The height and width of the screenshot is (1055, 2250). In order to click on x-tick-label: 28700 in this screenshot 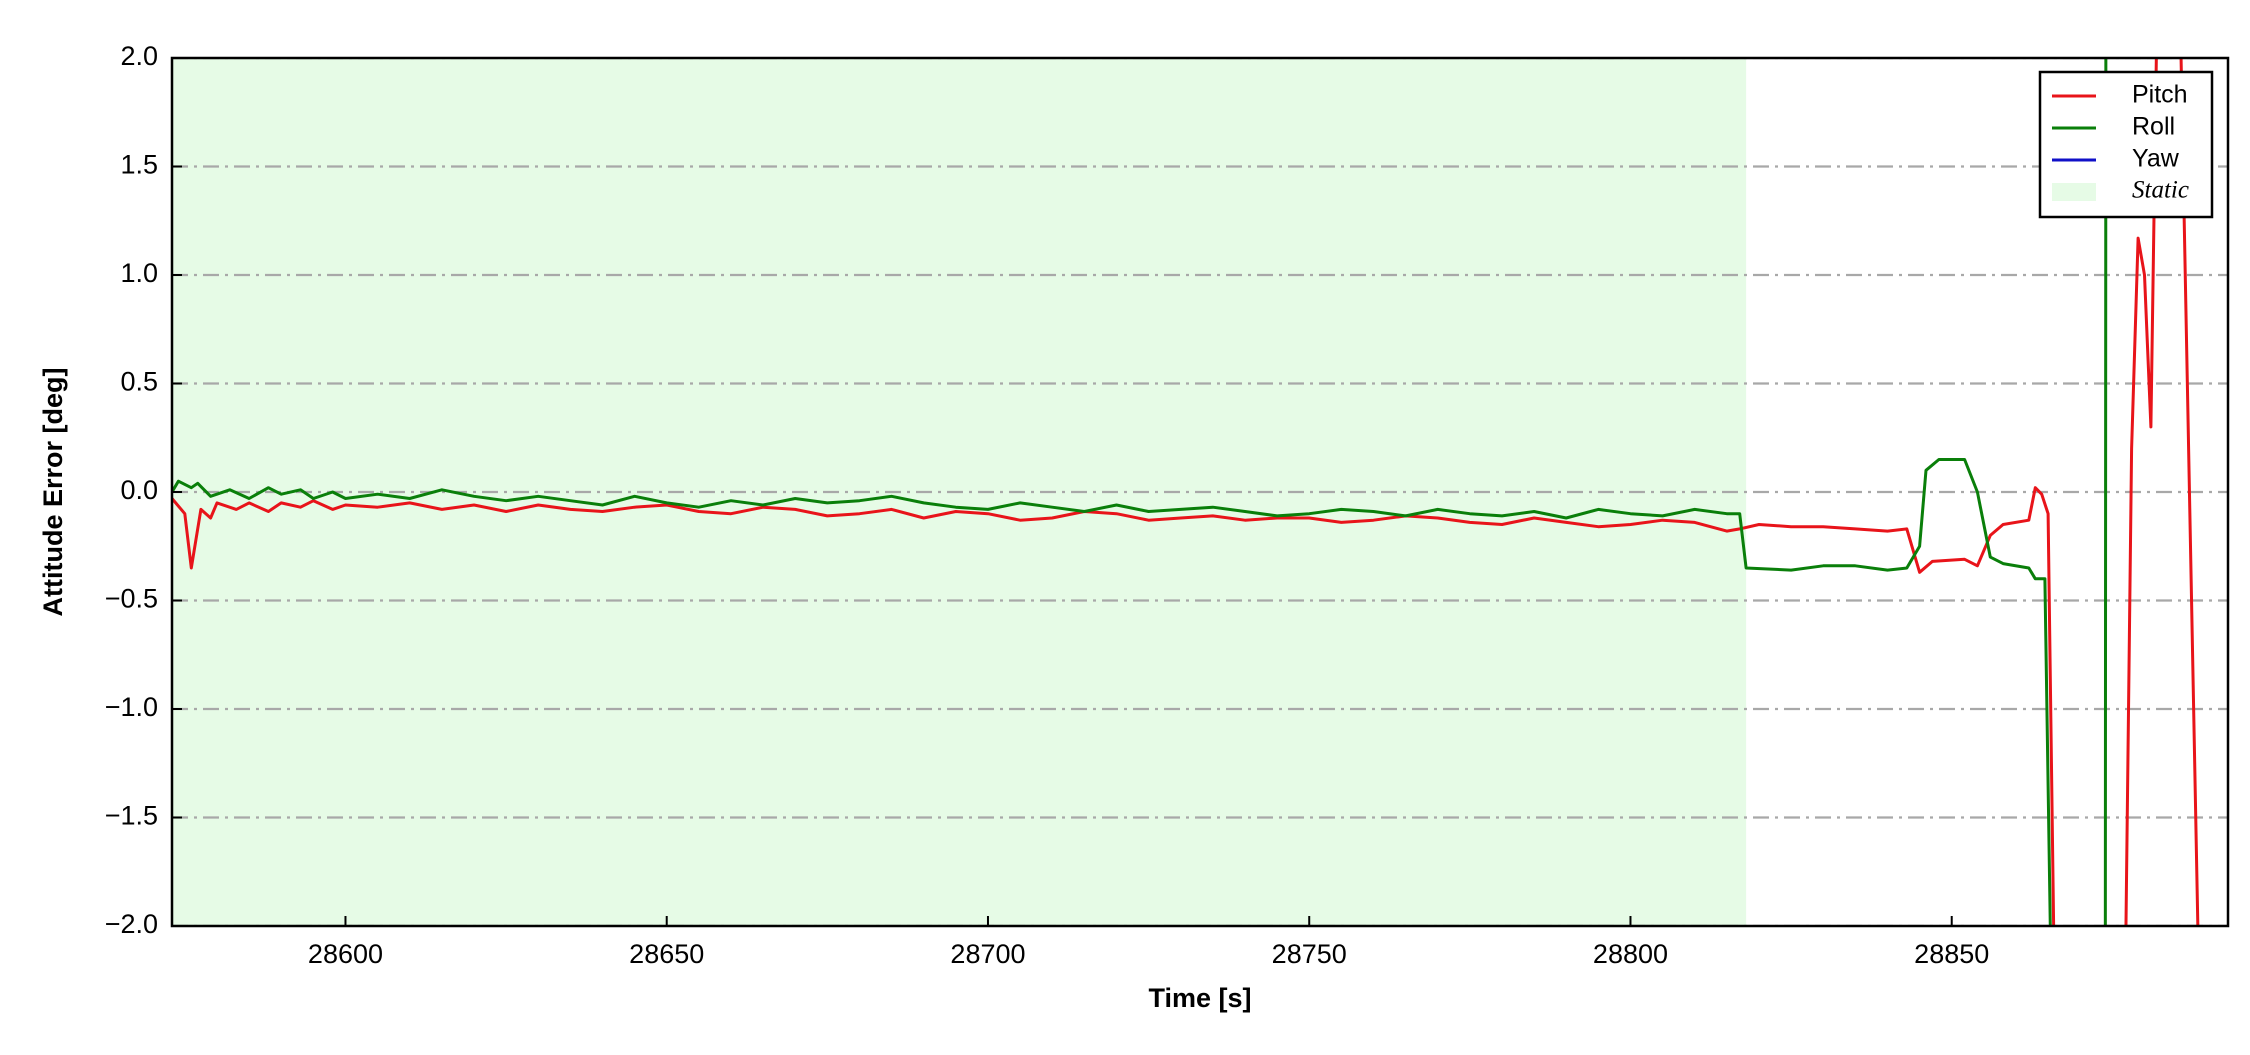, I will do `click(987, 954)`.